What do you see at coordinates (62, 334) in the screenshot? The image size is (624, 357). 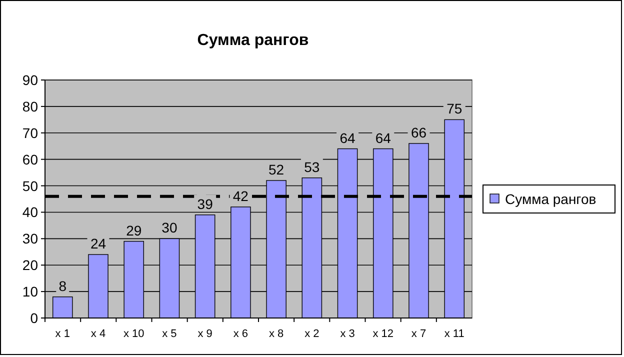 I see `x-tick-label: x 1` at bounding box center [62, 334].